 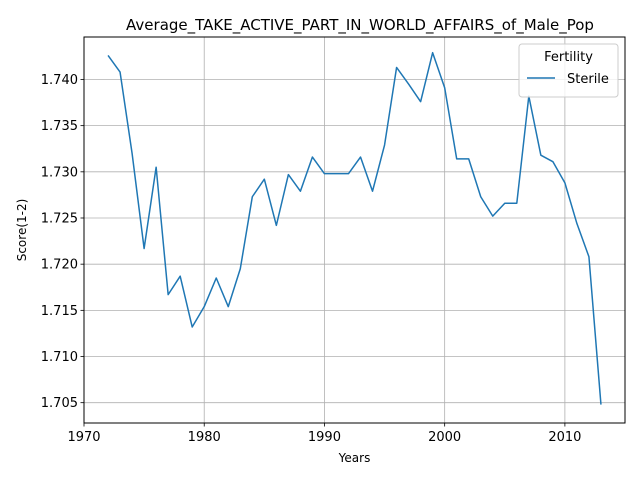 I want to click on y-axis-label: Score(1-2), so click(x=22, y=230).